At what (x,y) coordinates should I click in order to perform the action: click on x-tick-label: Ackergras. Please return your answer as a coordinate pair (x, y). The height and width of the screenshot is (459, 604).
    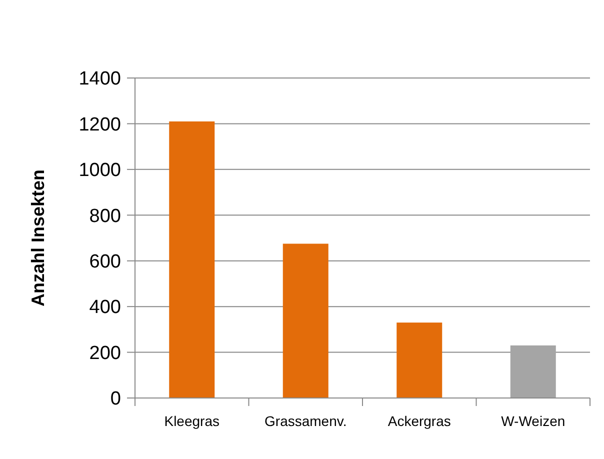
    Looking at the image, I should click on (419, 421).